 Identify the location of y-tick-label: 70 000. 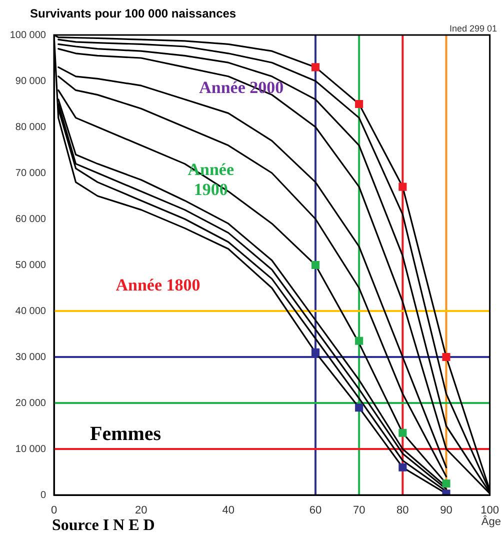
(30, 173).